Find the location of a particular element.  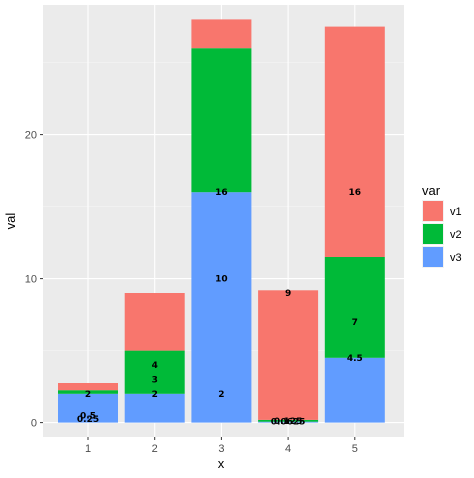

bar-v1-x5 is located at coordinates (354, 141).